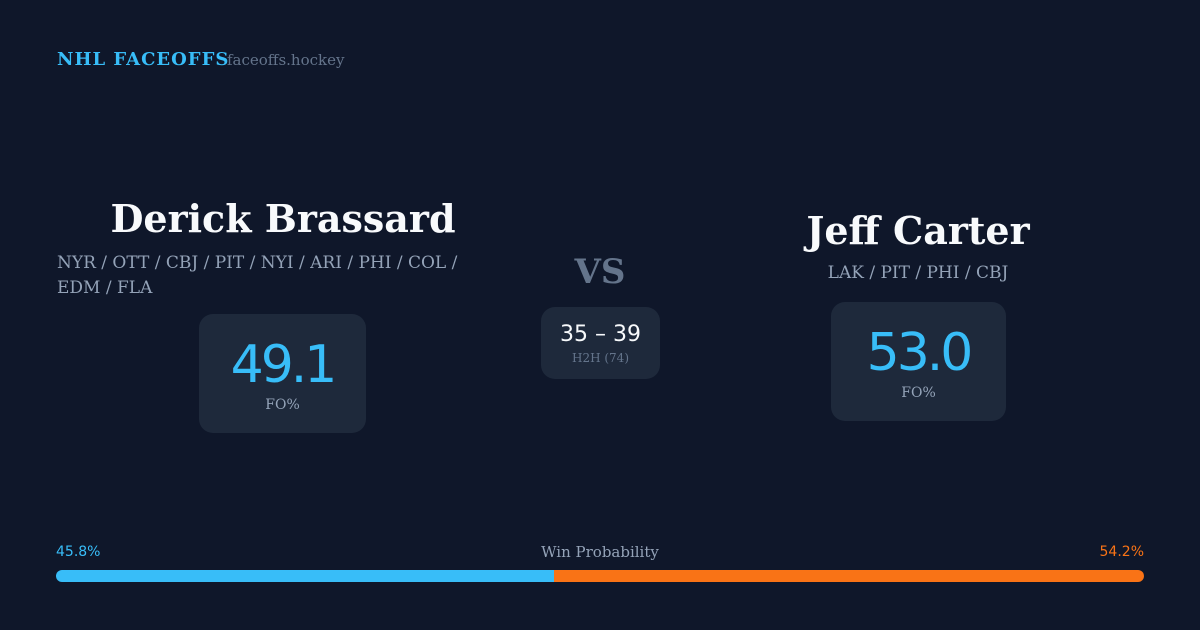  I want to click on p1-win-prob: 45.8%, so click(78, 552).